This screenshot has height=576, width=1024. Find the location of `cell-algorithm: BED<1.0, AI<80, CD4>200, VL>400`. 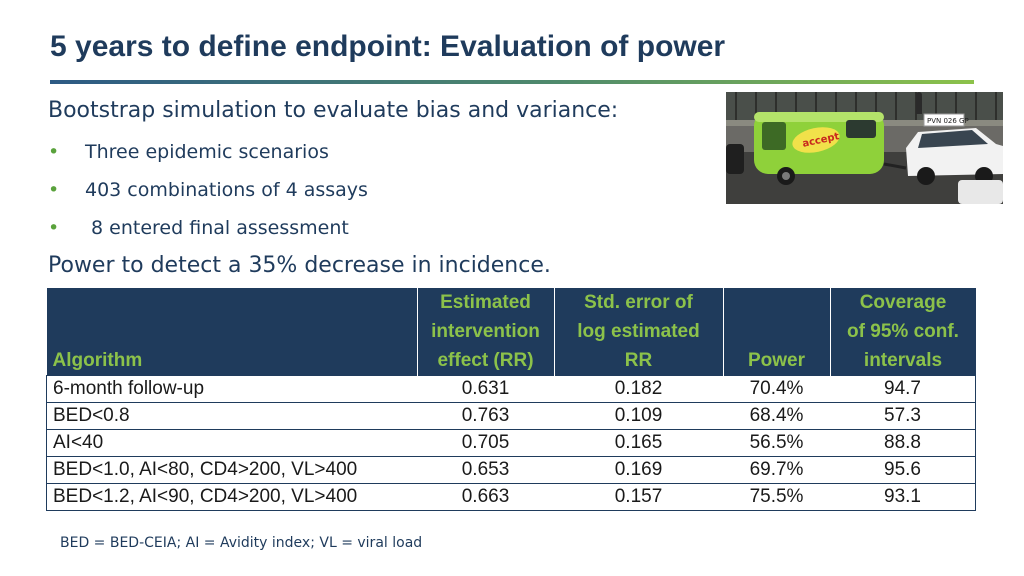

cell-algorithm: BED<1.0, AI<80, CD4>200, VL>400 is located at coordinates (231, 470).